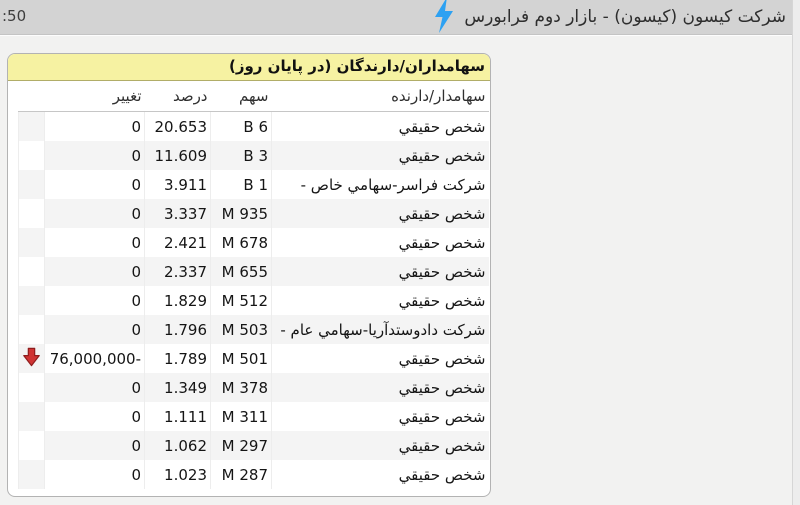 This screenshot has width=800, height=505. I want to click on change-down-arrow-icon, so click(31, 359).